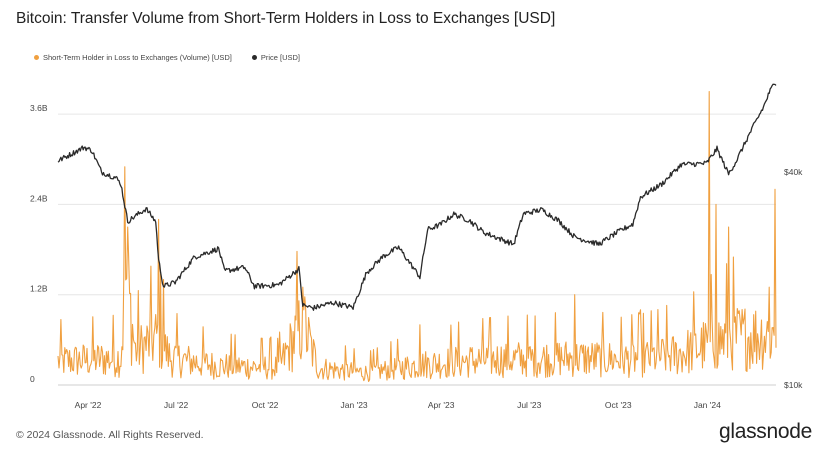 This screenshot has width=828, height=464. I want to click on x-tick-label: Apr '22, so click(88, 405).